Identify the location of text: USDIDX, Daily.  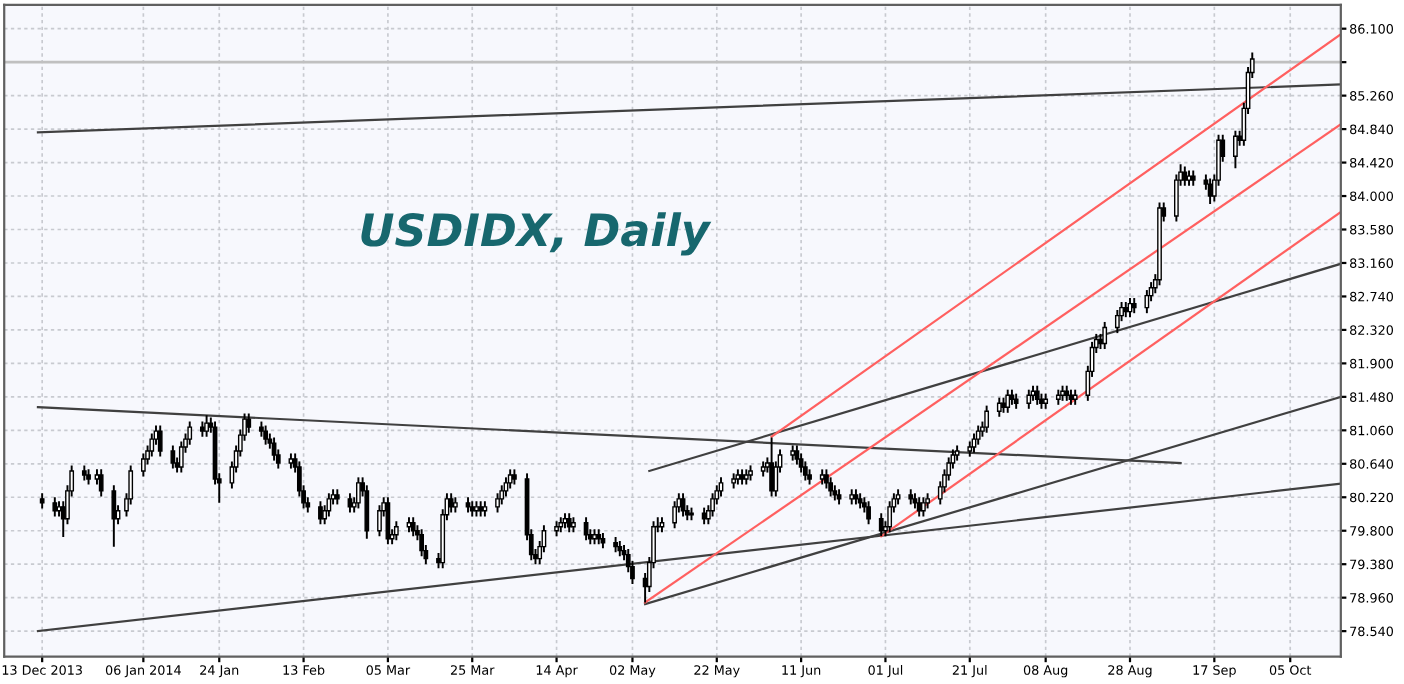
(536, 234).